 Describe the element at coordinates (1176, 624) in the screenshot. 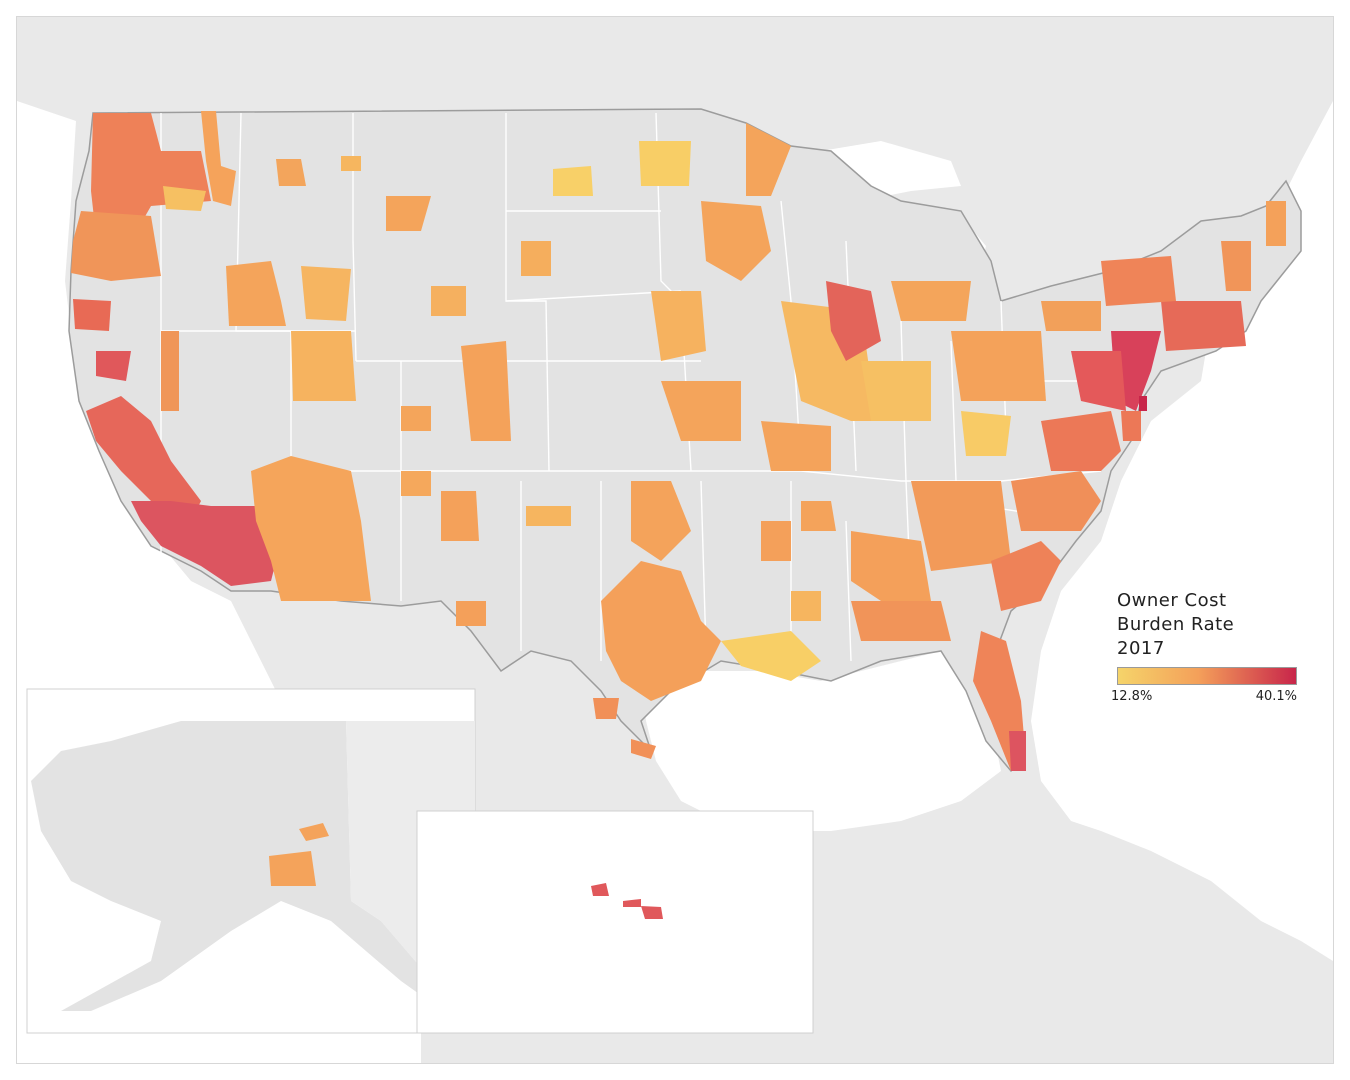

I see `legend-title: Owner Cost Burden Rate 2017` at that location.